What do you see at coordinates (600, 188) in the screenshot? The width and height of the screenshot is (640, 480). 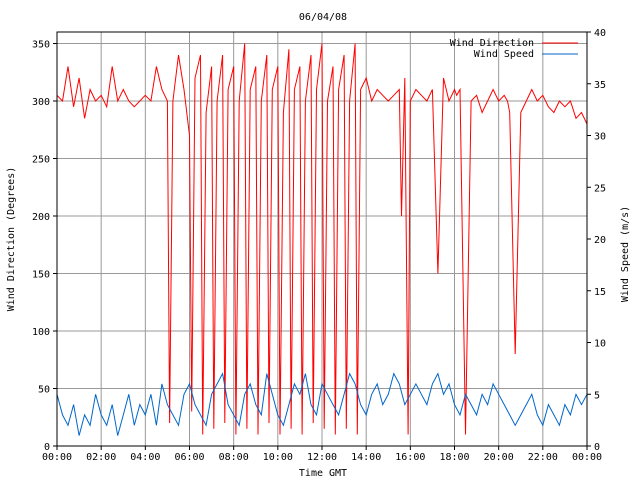 I see `y-right-tick-label: 25` at bounding box center [600, 188].